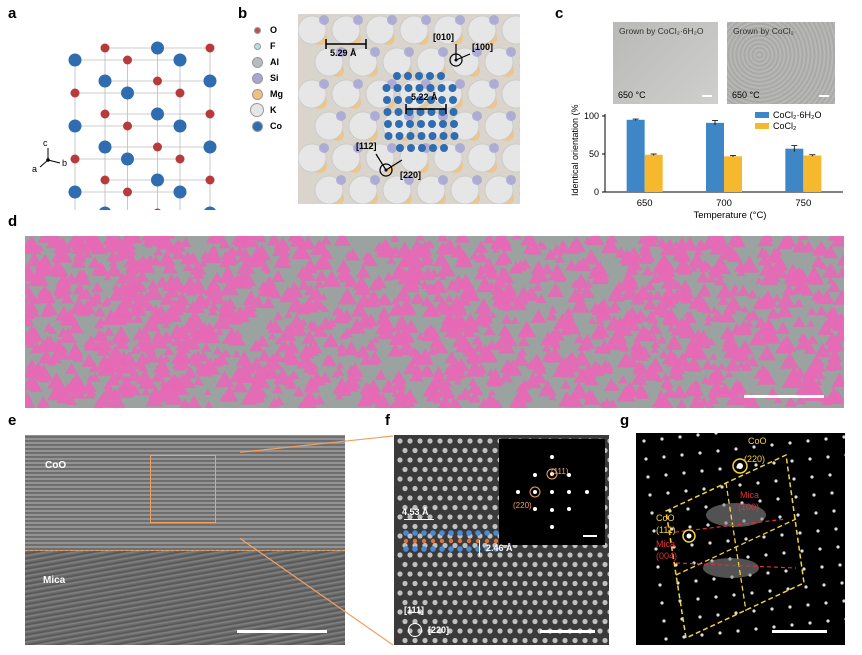 The height and width of the screenshot is (655, 862). Describe the element at coordinates (257, 78) in the screenshot. I see `legend-swatch` at that location.